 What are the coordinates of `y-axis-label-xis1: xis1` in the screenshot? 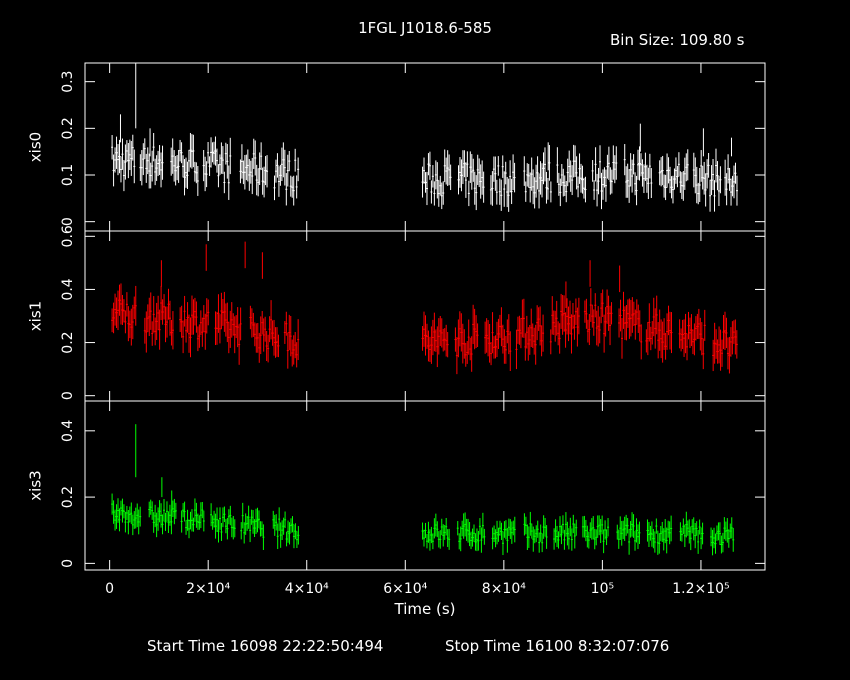 It's located at (36, 316).